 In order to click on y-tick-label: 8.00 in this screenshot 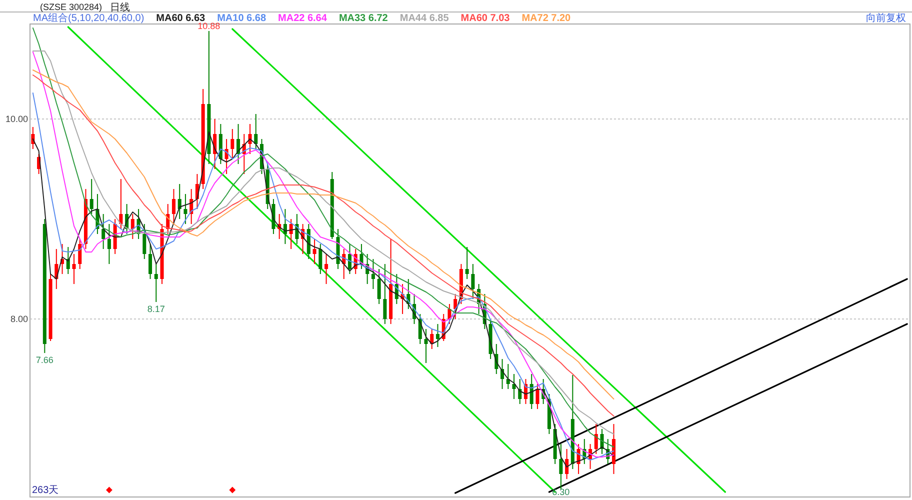, I will do `click(19, 319)`.